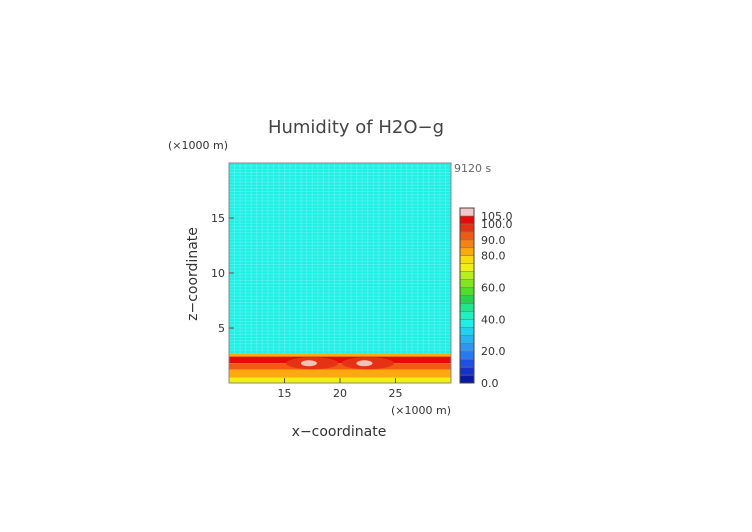 The height and width of the screenshot is (532, 752). Describe the element at coordinates (490, 383) in the screenshot. I see `colorbar-label: 0.0` at that location.